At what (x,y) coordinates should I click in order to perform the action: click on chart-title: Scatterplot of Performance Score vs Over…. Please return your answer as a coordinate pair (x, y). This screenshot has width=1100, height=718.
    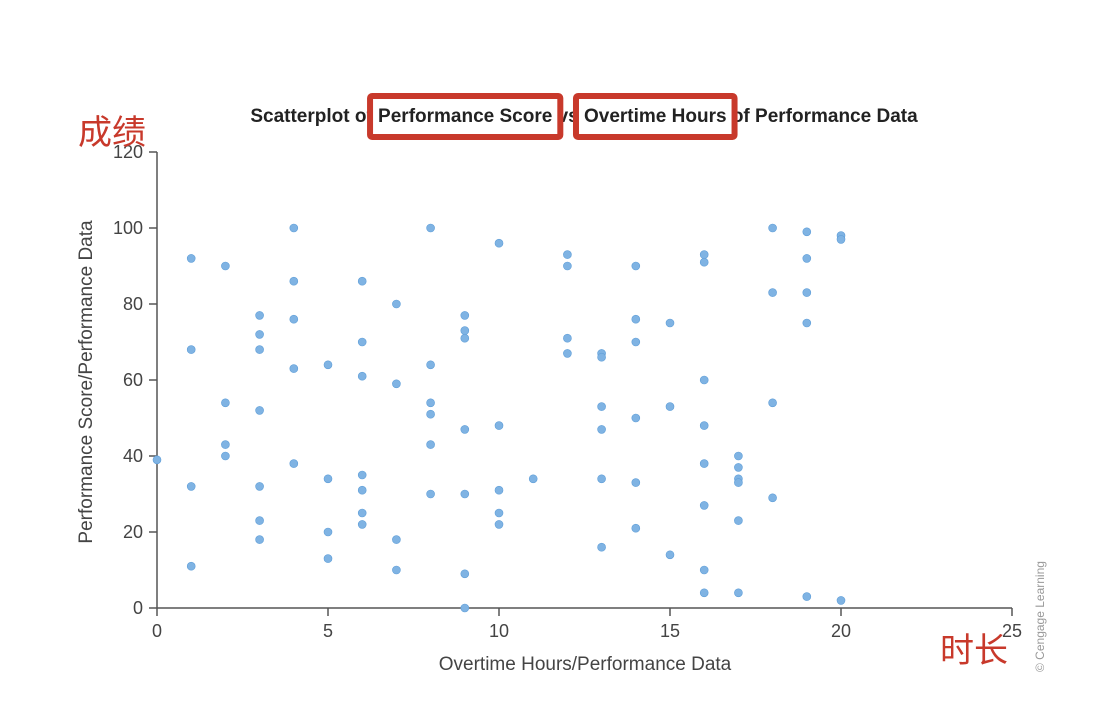
    Looking at the image, I should click on (584, 116).